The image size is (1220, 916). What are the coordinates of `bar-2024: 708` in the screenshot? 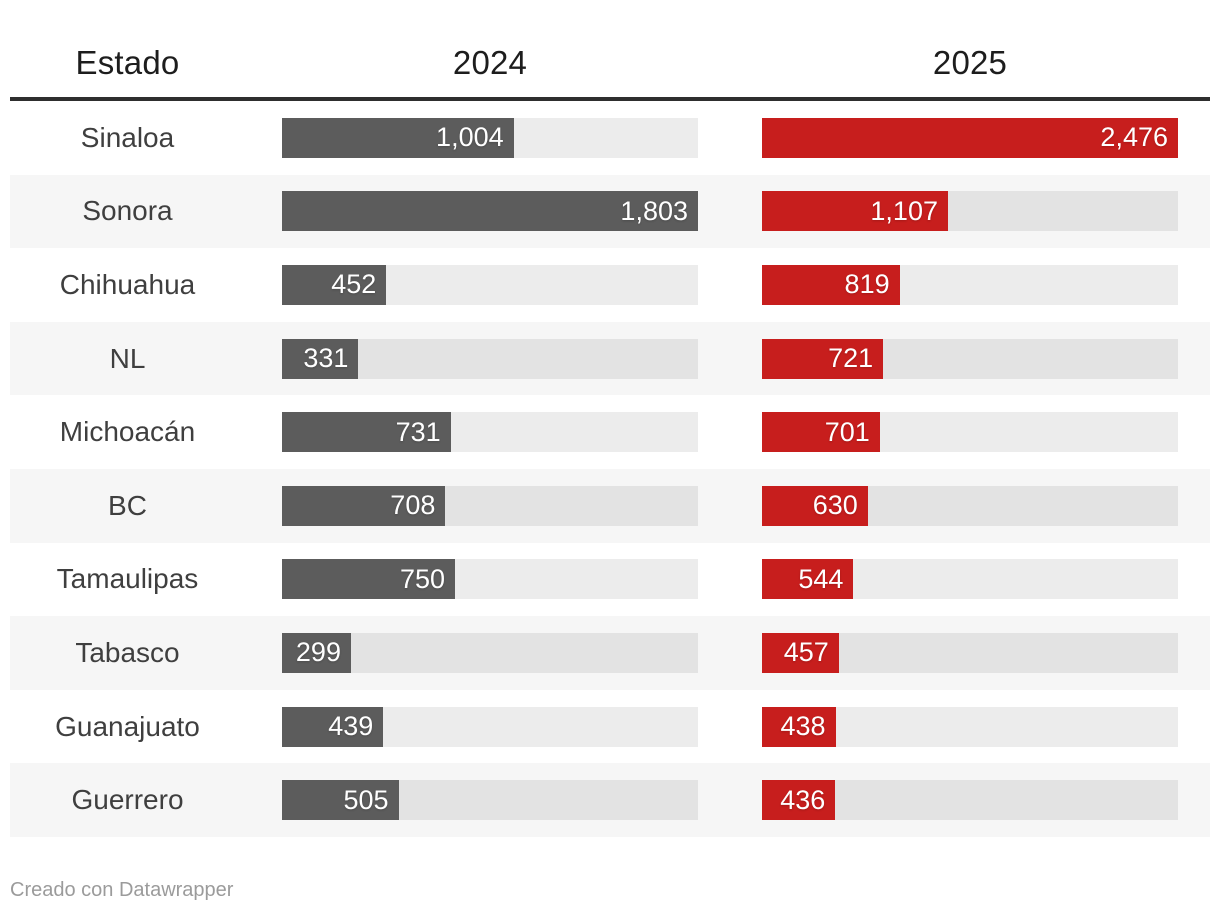 It's located at (364, 505).